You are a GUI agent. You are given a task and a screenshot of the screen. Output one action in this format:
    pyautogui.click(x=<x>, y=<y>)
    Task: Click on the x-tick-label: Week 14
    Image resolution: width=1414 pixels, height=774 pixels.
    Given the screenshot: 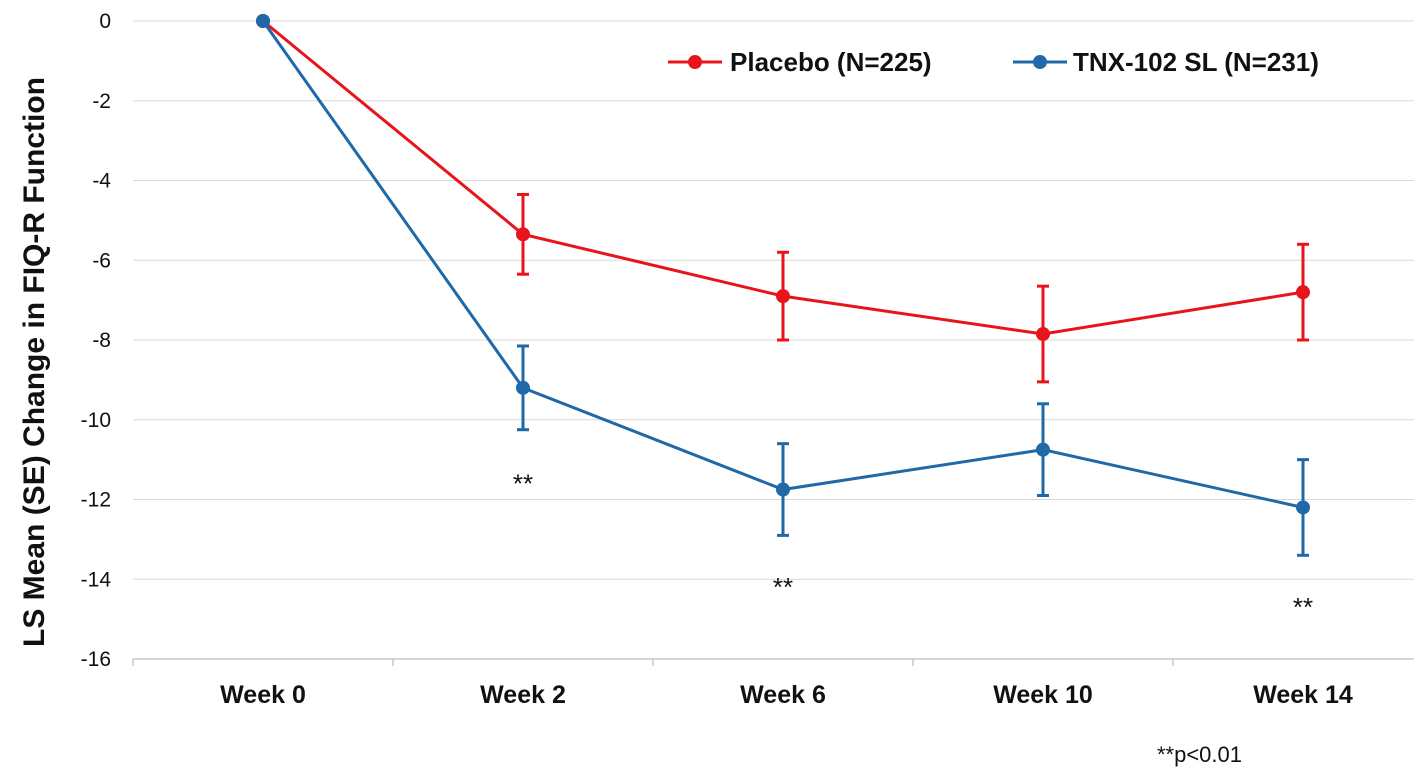 What is the action you would take?
    pyautogui.click(x=1303, y=695)
    